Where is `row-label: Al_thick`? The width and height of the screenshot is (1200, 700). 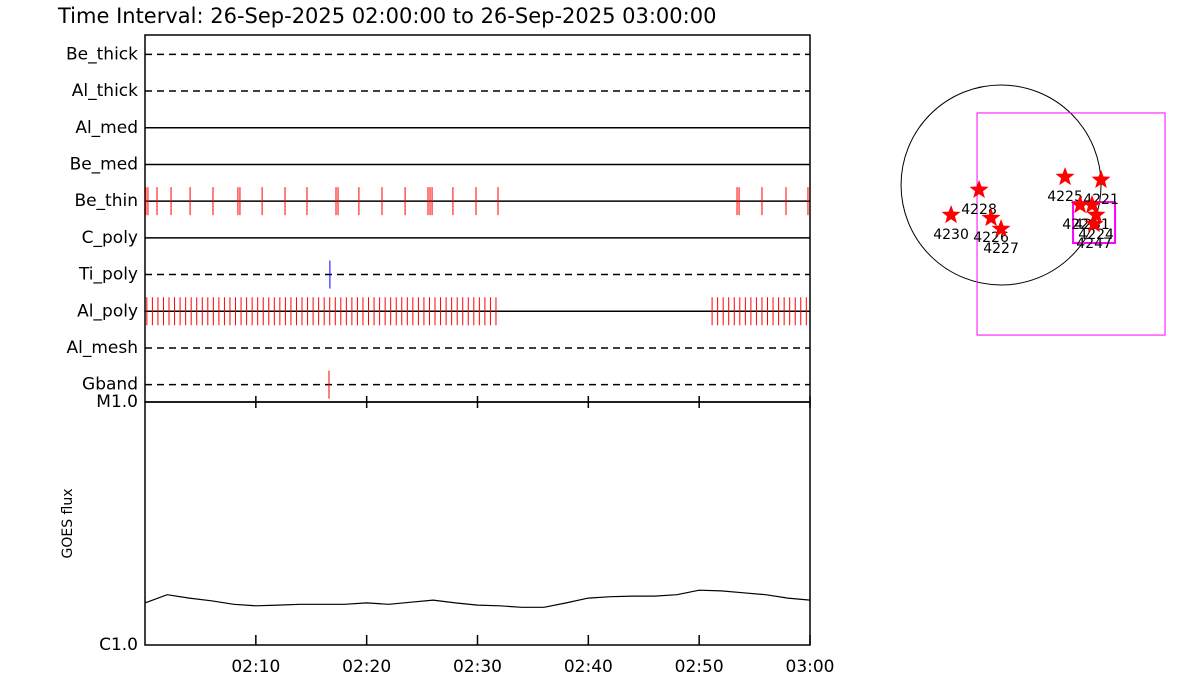
row-label: Al_thick is located at coordinates (105, 91).